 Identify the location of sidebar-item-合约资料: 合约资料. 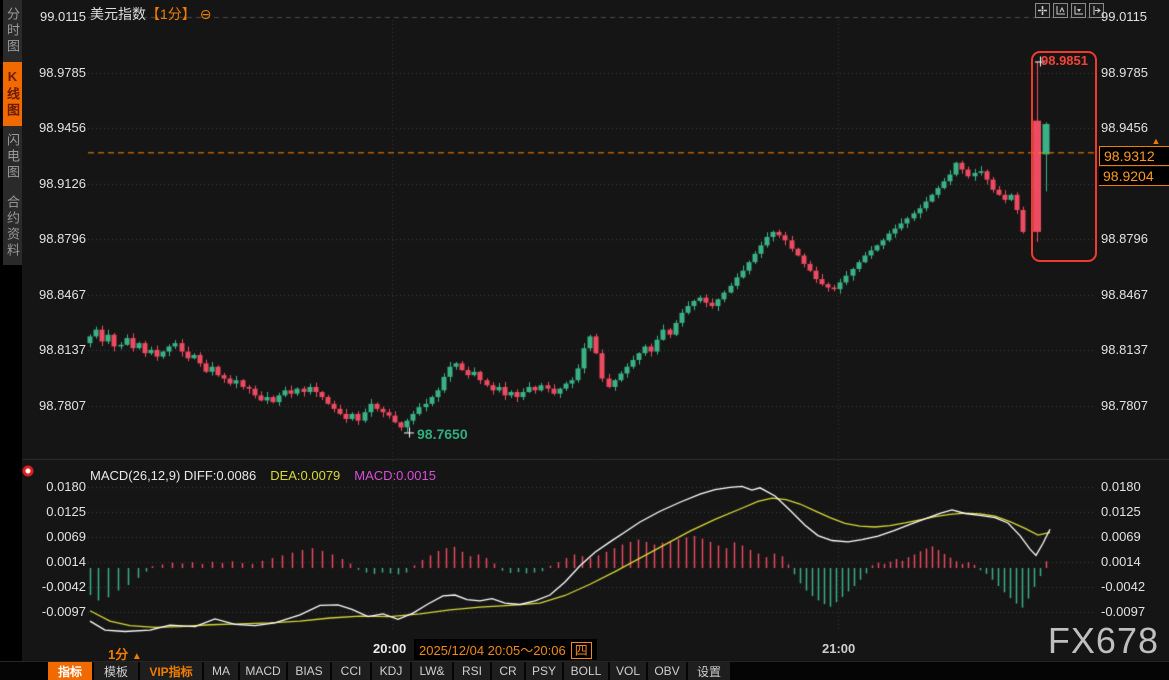
(12, 227).